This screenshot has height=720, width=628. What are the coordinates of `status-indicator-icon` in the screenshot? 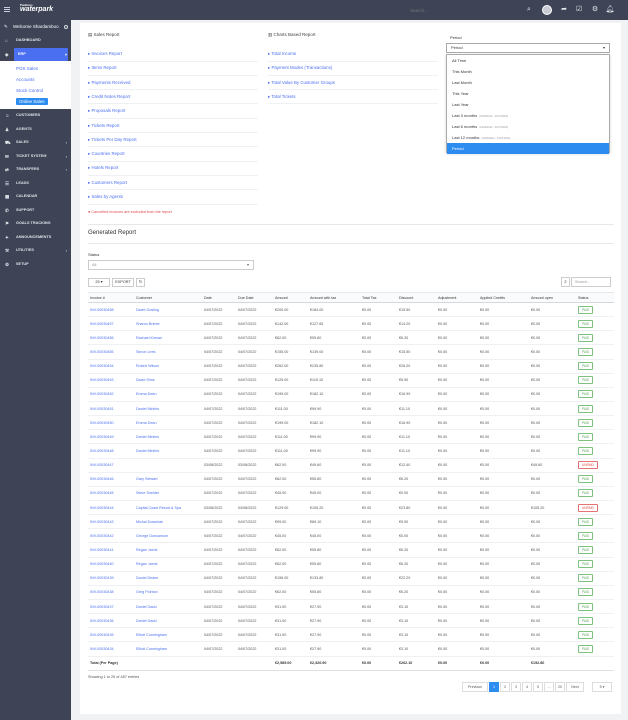 It's located at (66, 27).